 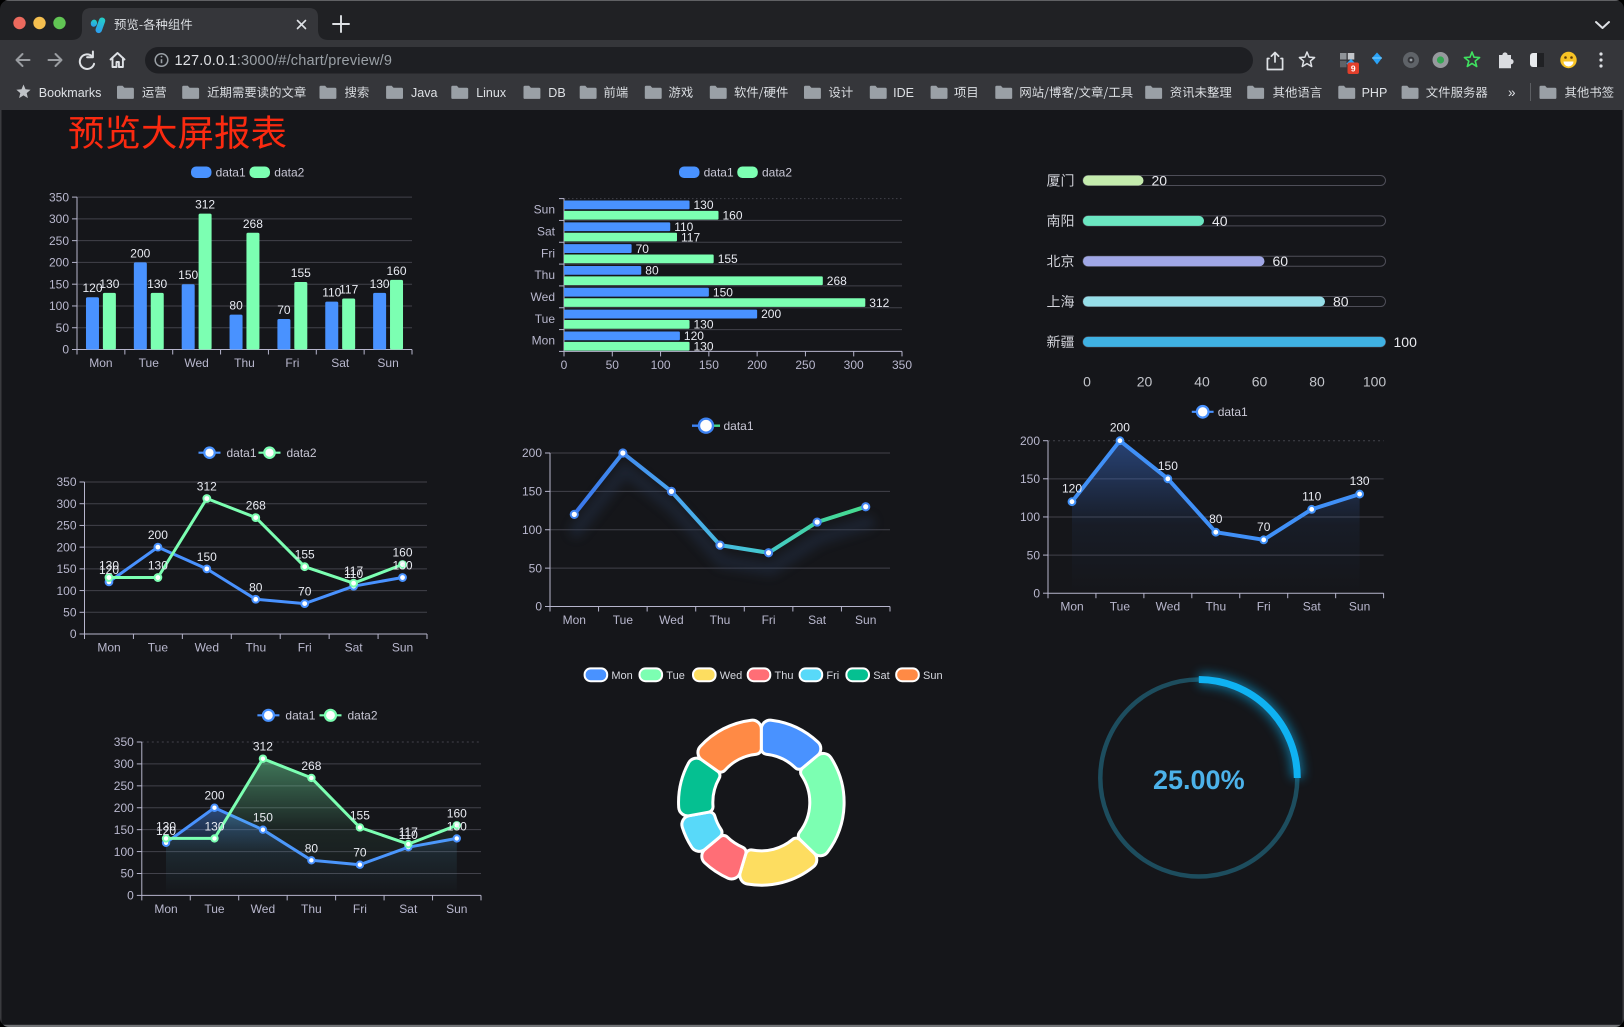 What do you see at coordinates (1281, 261) in the screenshot?
I see `svg-text: 60` at bounding box center [1281, 261].